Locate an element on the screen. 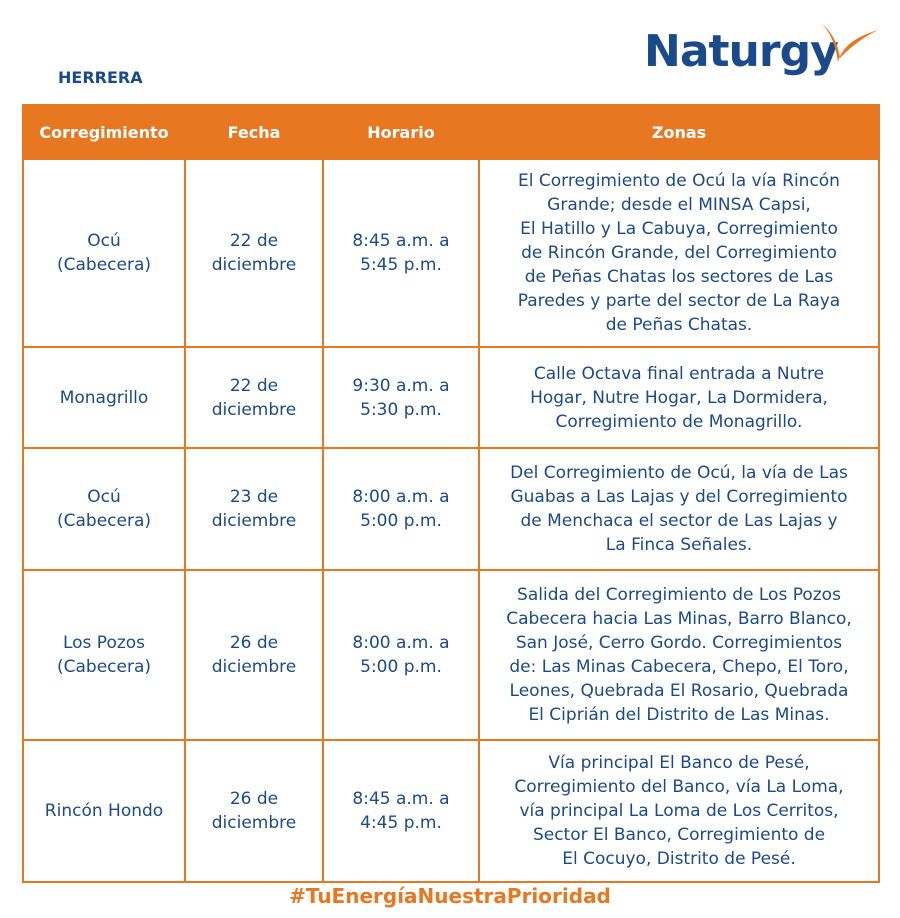  column-header: Zonas is located at coordinates (679, 132).